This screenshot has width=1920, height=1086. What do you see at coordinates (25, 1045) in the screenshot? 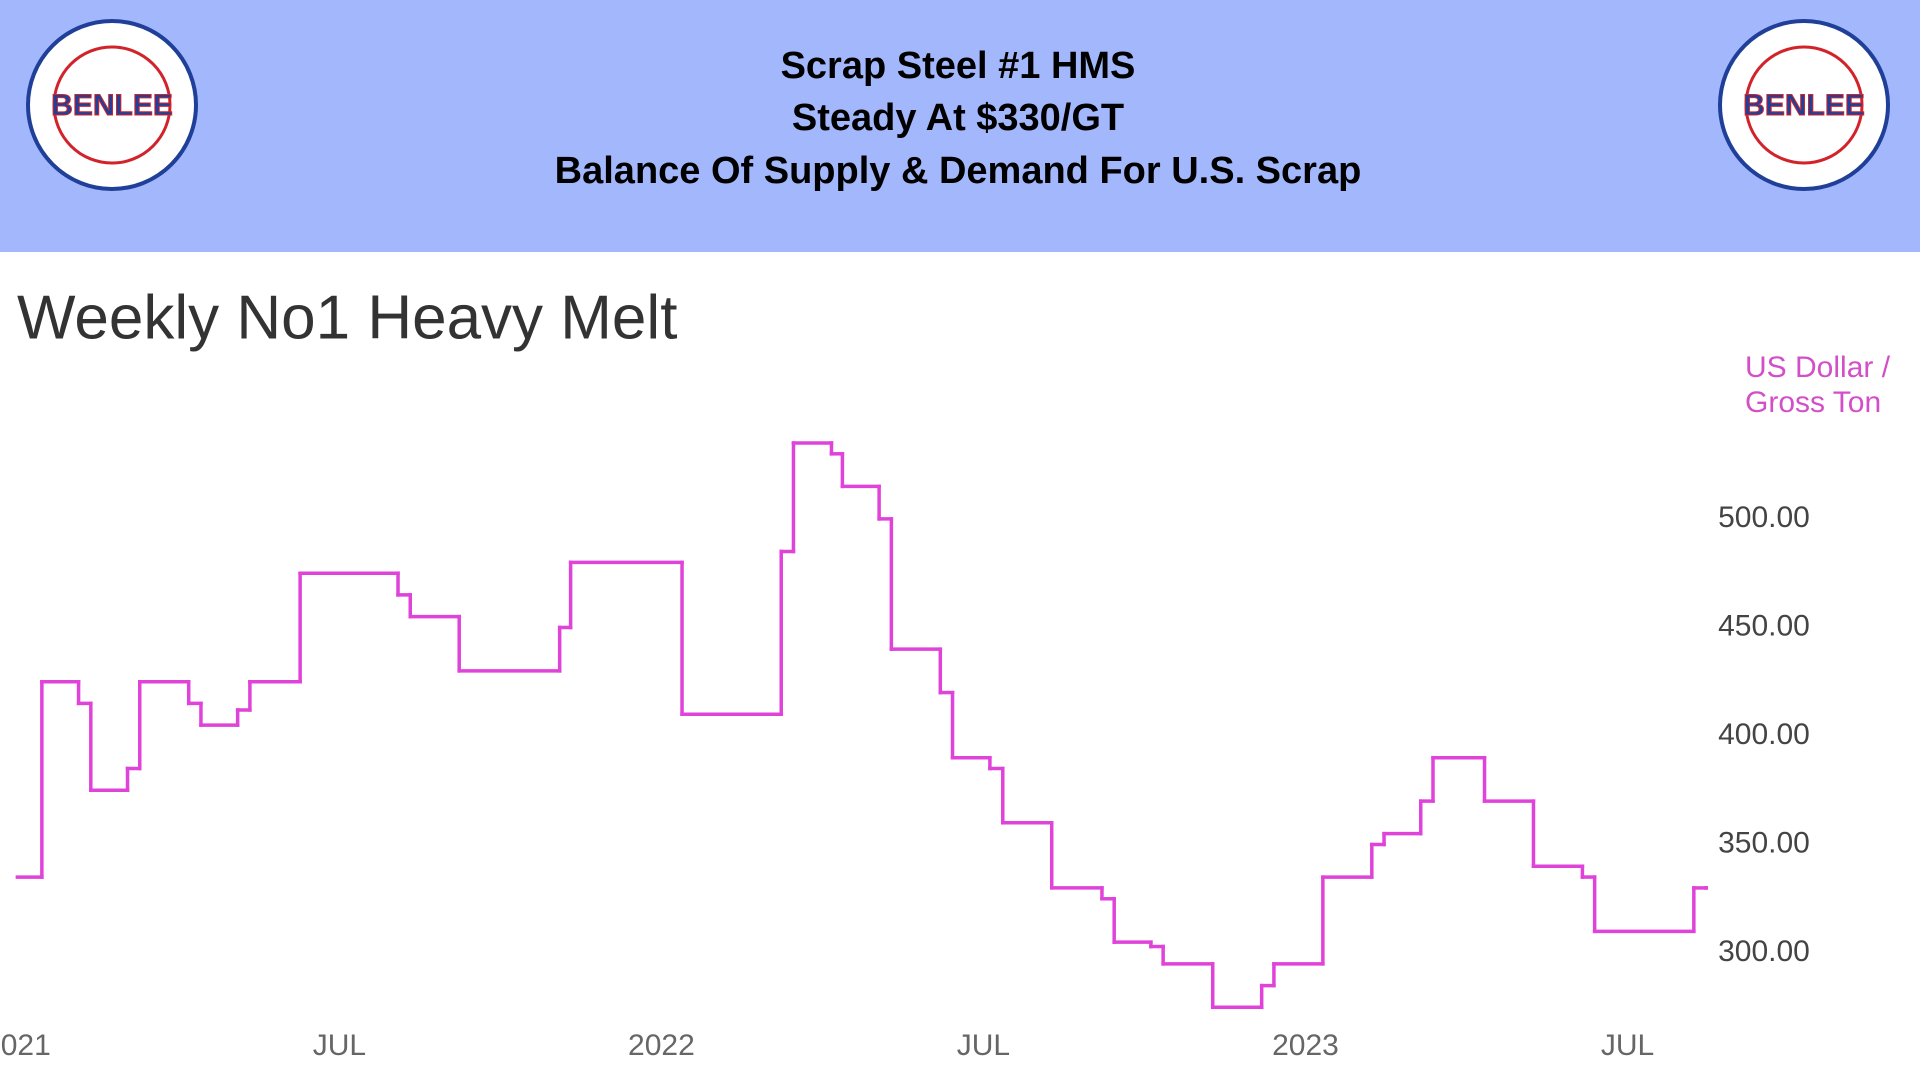
I see `x-tick-label: 2021` at bounding box center [25, 1045].